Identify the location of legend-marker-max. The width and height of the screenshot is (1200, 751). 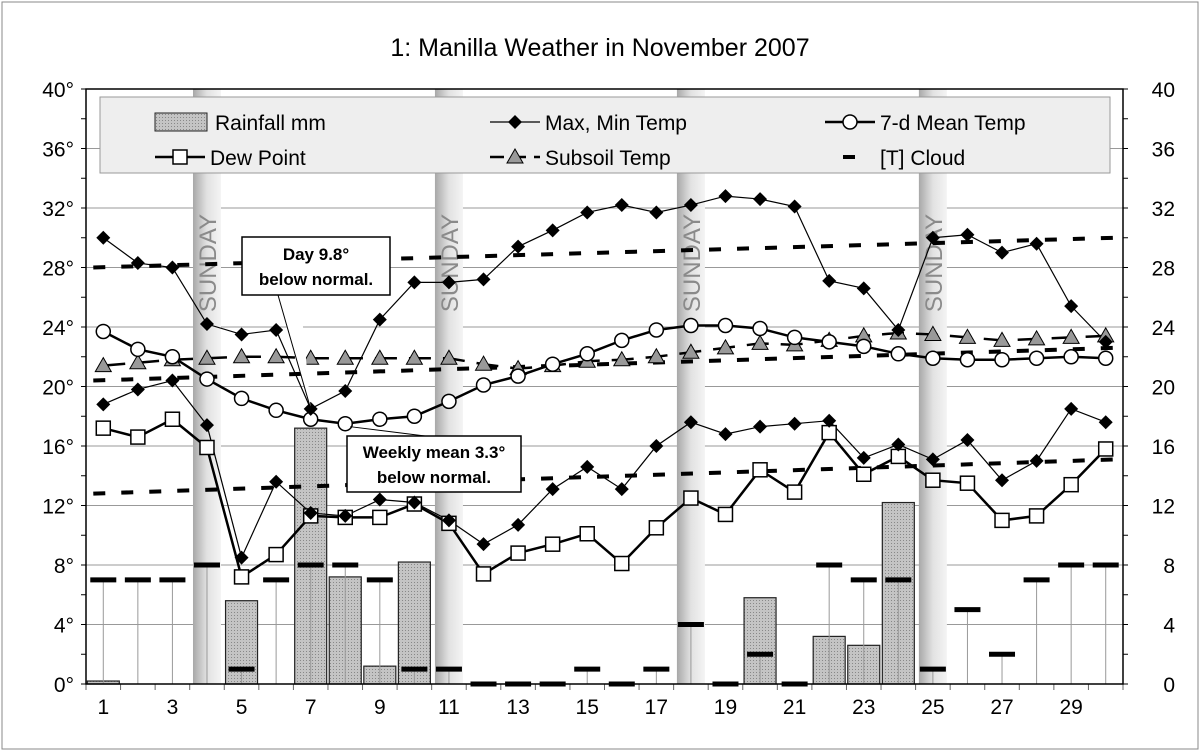
(515, 122).